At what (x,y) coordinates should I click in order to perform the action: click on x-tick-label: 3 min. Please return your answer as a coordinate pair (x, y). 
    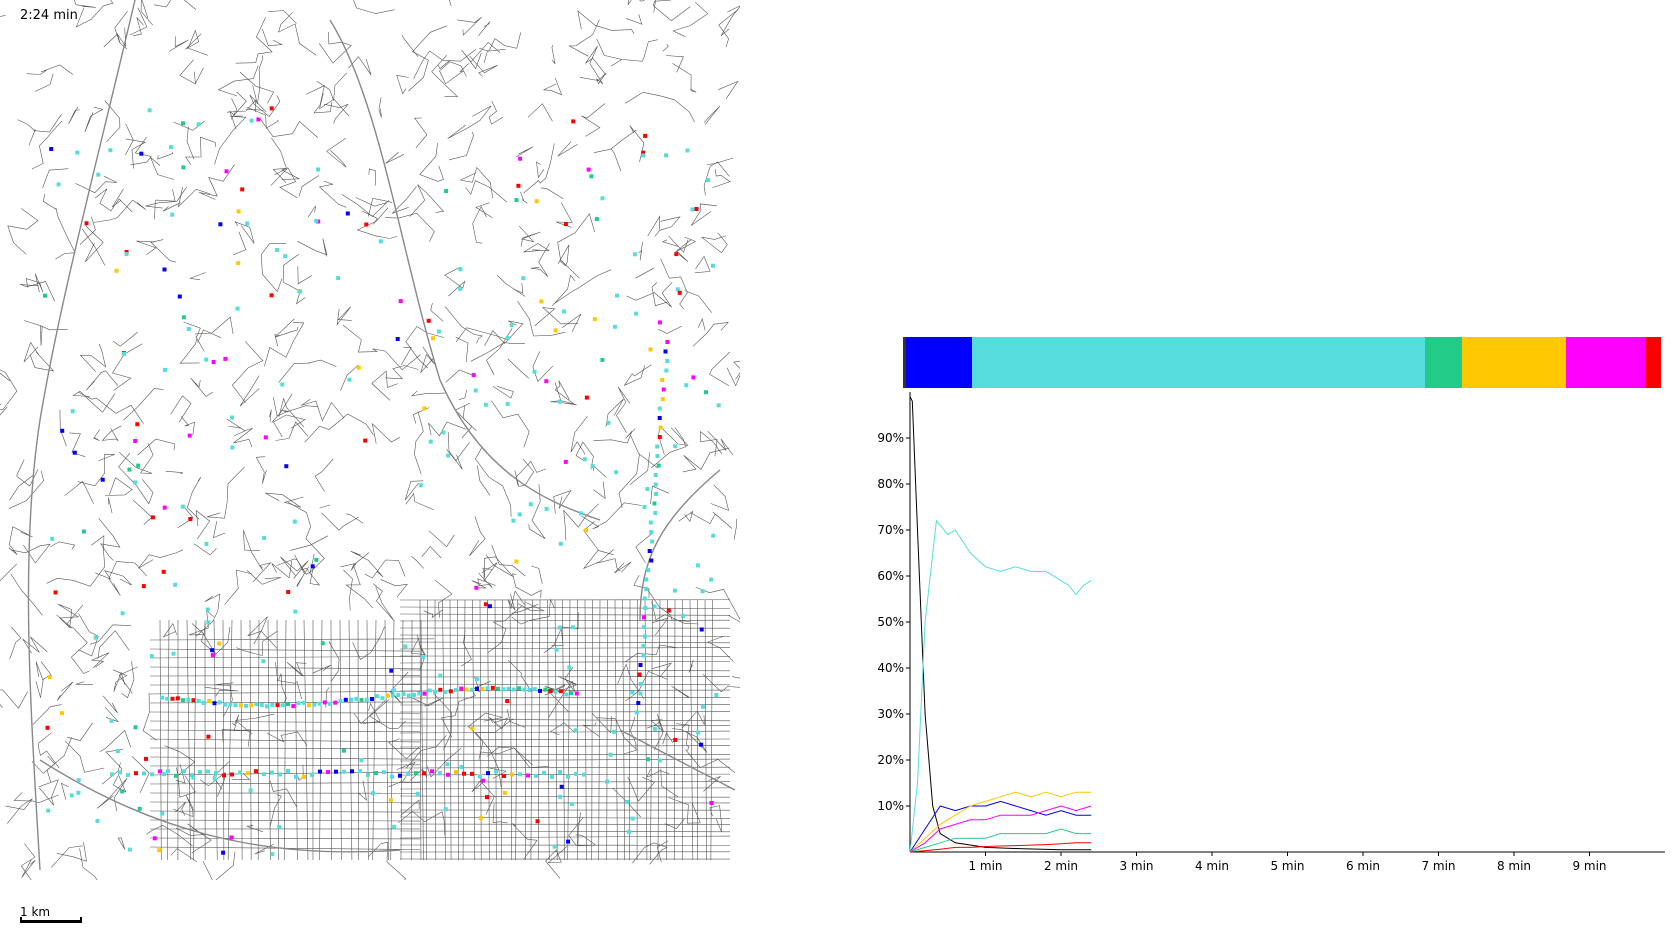
    Looking at the image, I should click on (1136, 866).